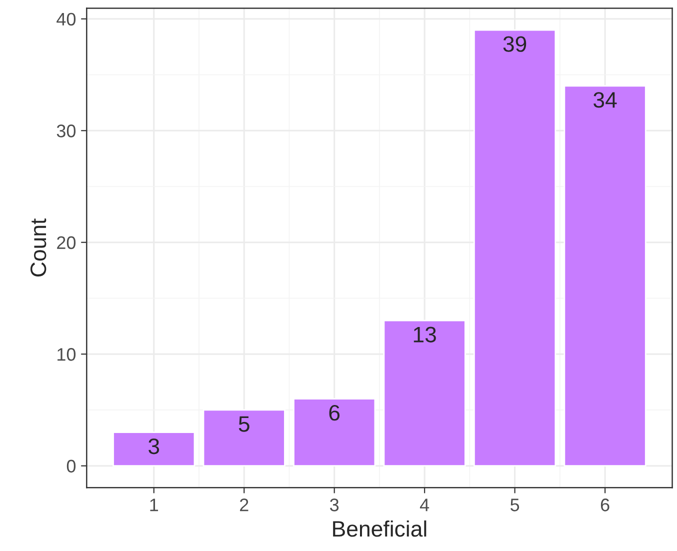 The image size is (677, 551). Describe the element at coordinates (425, 334) in the screenshot. I see `data-label: 13` at that location.